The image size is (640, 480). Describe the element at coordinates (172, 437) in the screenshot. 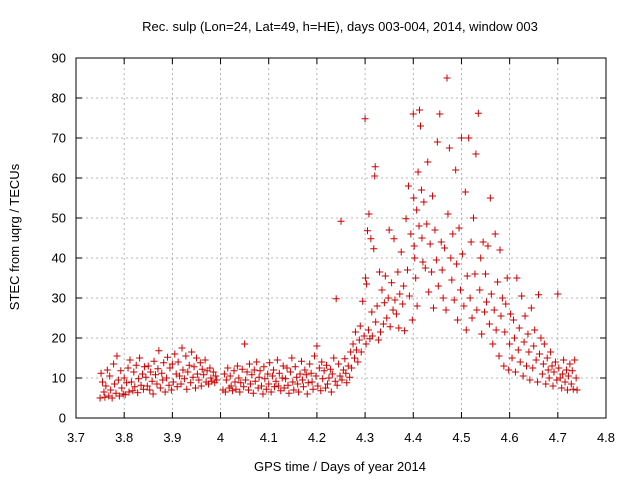

I see `x-tick-label: 3.9` at that location.